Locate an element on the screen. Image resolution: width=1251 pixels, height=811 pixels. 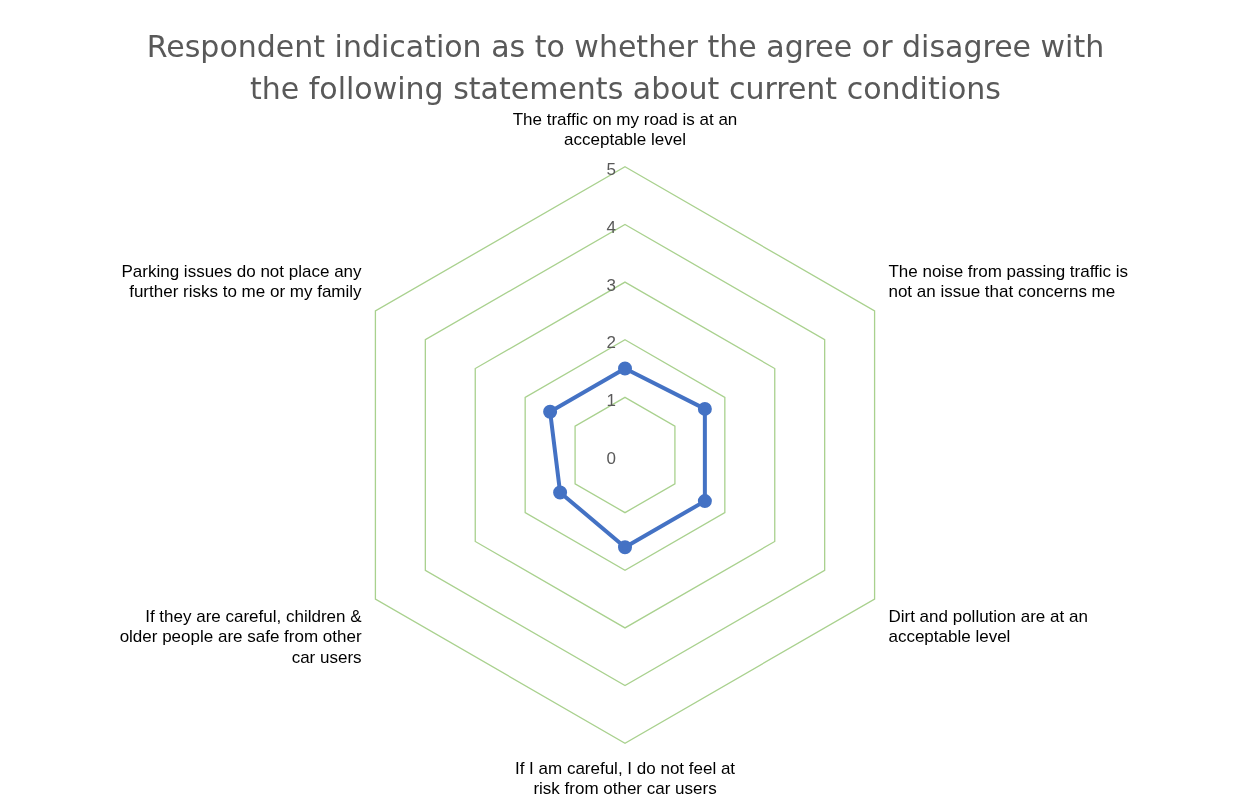
spoke-label: If I am careful, I do not feel at risk from other car users is located at coordinates (625, 779).